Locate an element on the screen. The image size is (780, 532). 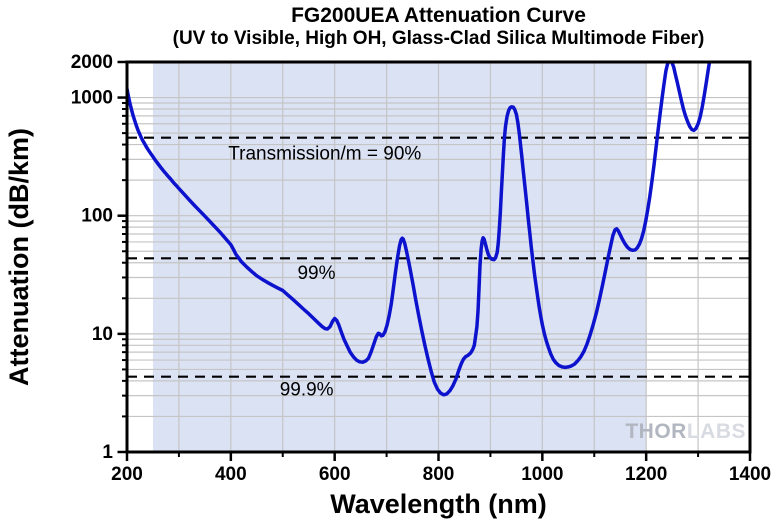
x-tick-label: 400 is located at coordinates (231, 474).